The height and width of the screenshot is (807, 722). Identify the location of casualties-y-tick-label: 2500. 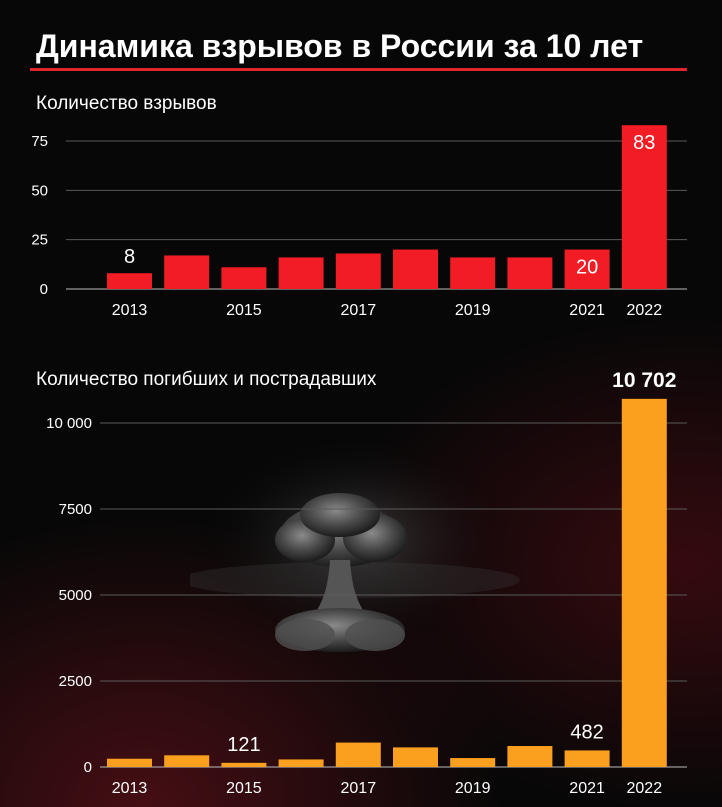
(75, 681).